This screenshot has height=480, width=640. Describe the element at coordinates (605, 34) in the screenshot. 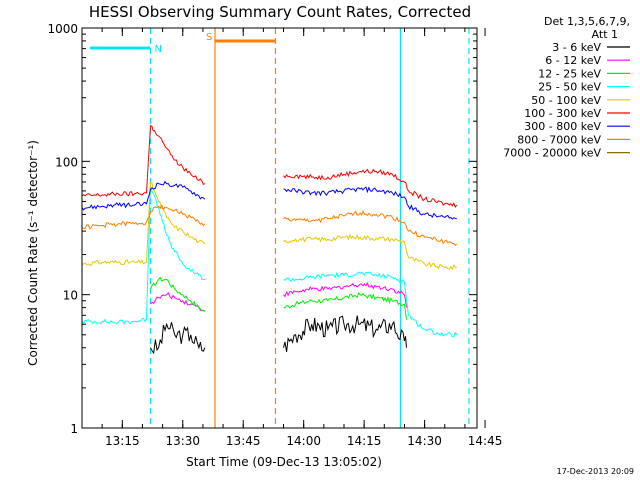

I see `legend-header-line2: Att 1` at that location.